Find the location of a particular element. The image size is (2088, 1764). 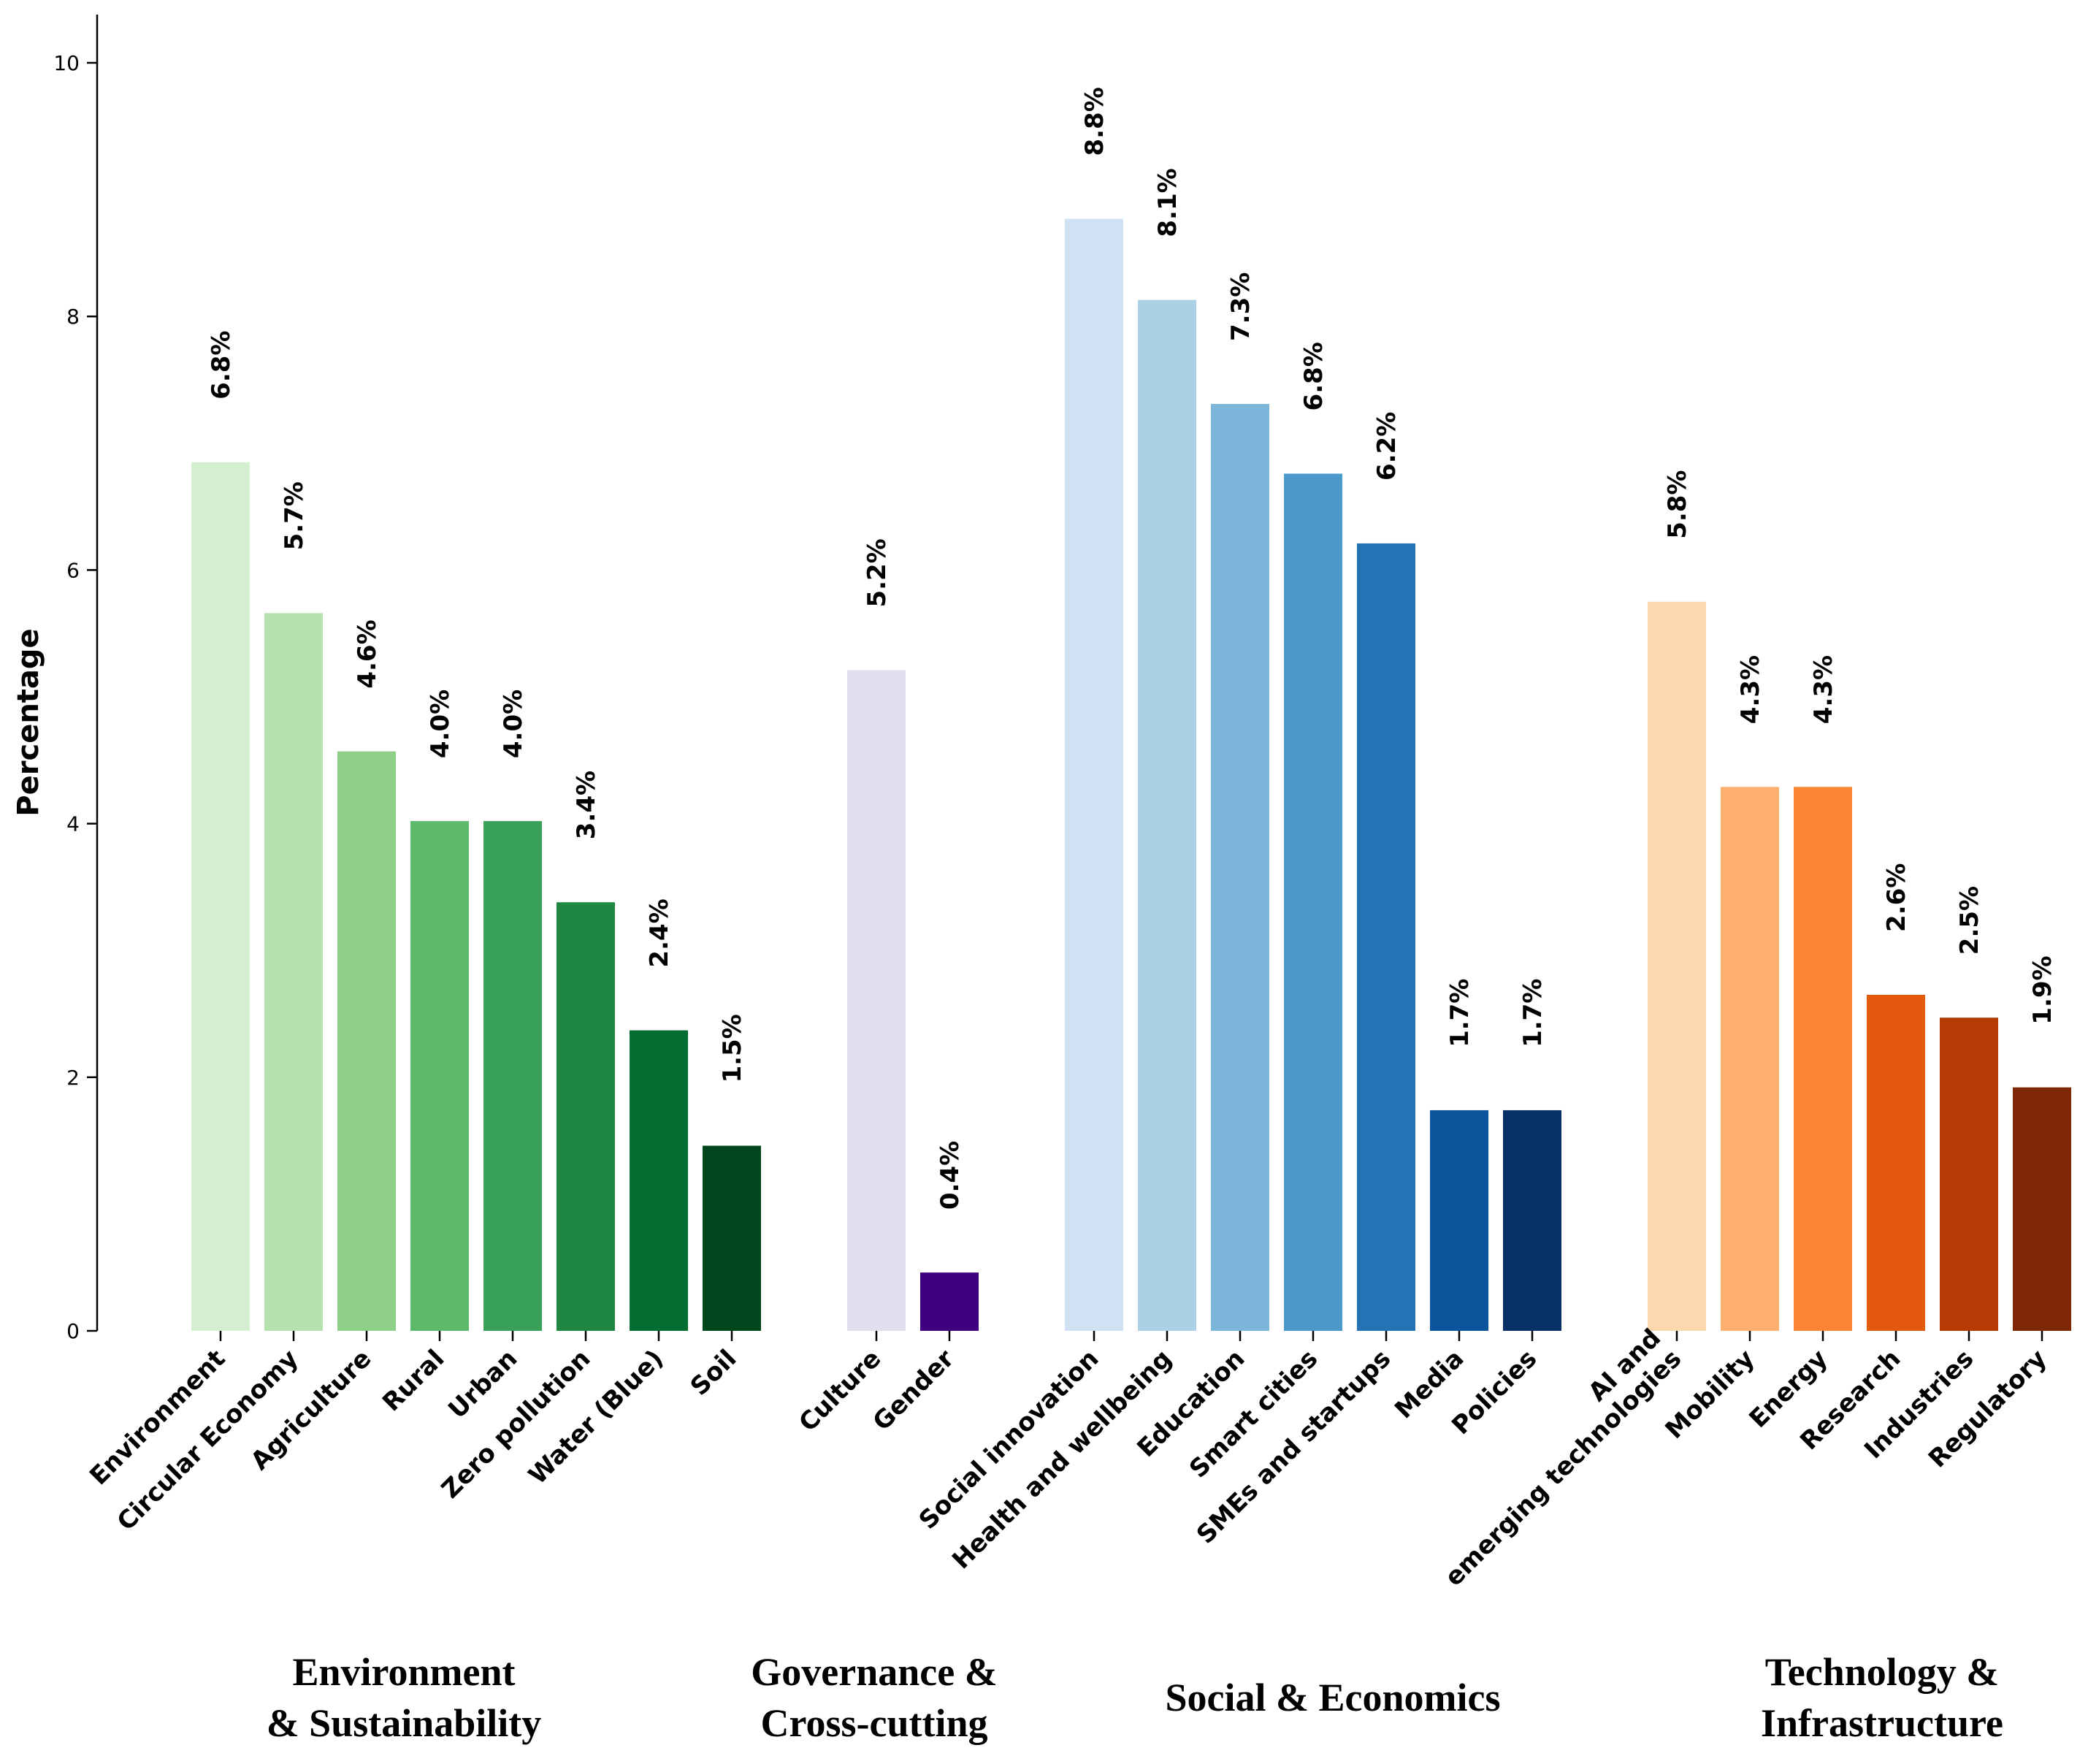

x-tick-label-rural: Rural is located at coordinates (413, 1380).